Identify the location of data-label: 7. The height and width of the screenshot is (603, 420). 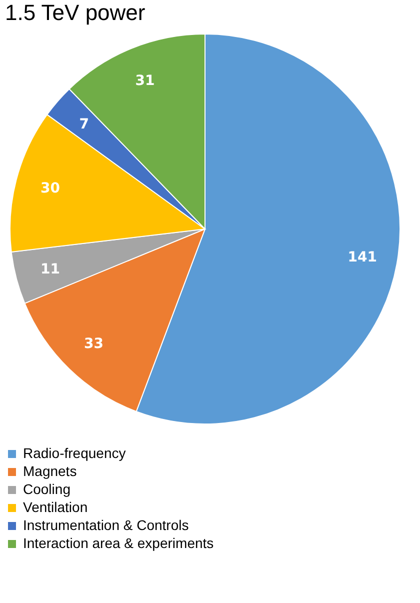
(84, 124).